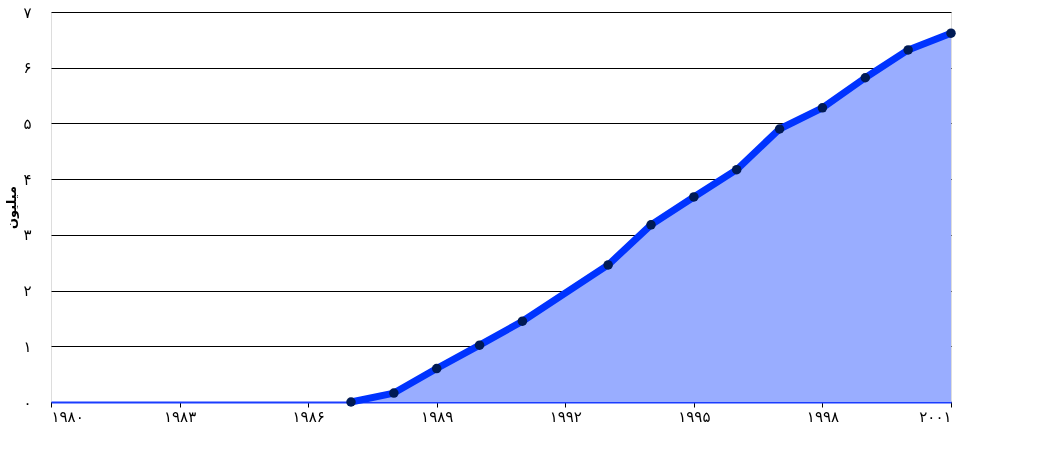 Image resolution: width=1043 pixels, height=470 pixels. I want to click on y-tick-label: ۵, so click(27, 123).